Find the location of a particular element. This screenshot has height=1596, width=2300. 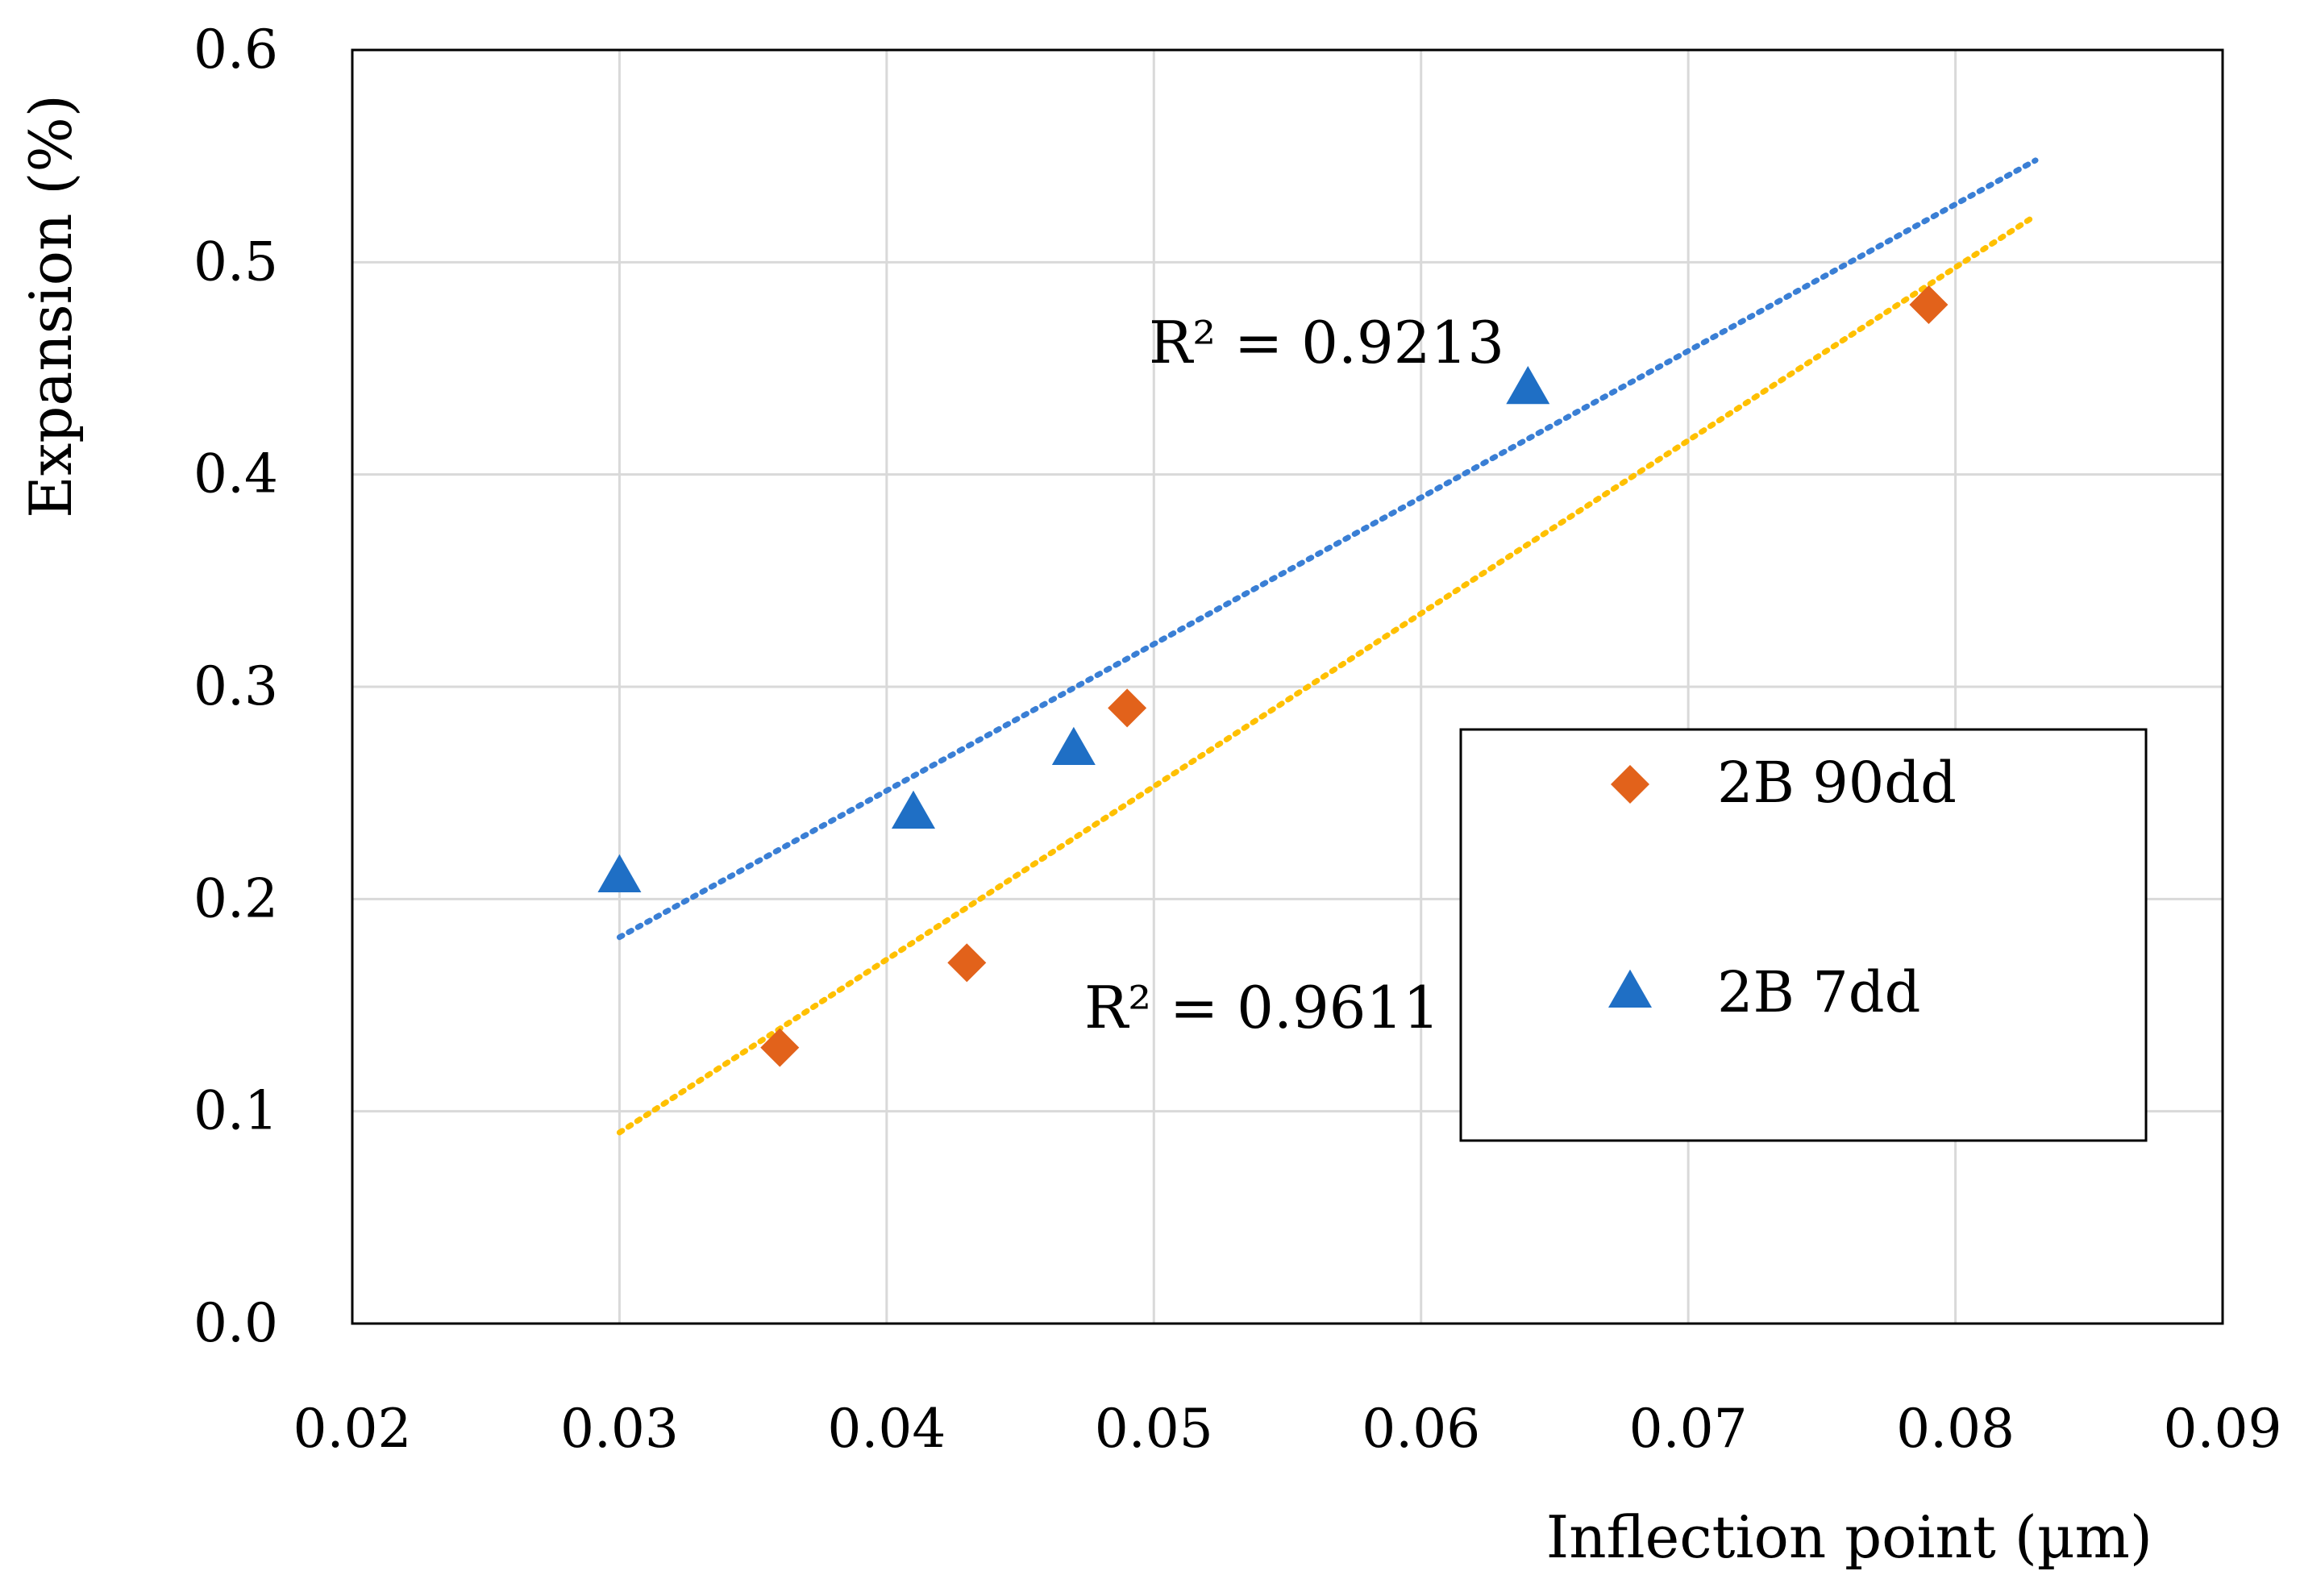

legend-label-2b-90dd: 2B 90dd is located at coordinates (1837, 783).